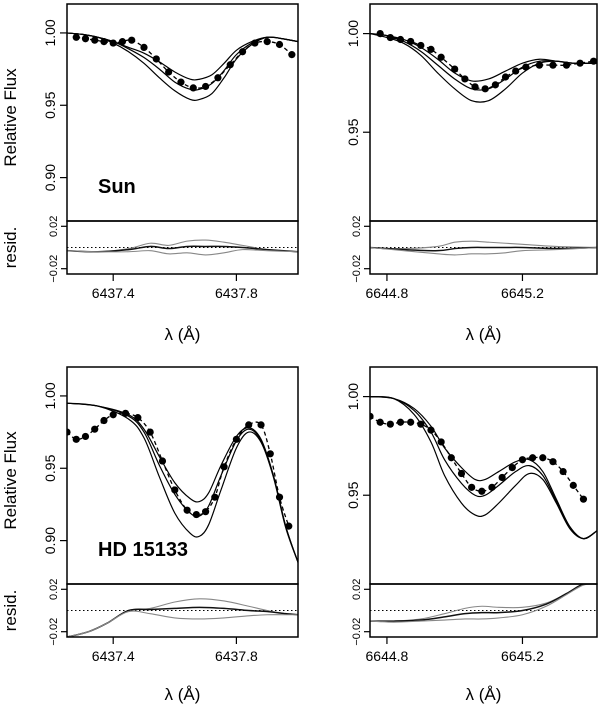  Describe the element at coordinates (357, 226) in the screenshot. I see `resid-tick-label: 0.02` at that location.